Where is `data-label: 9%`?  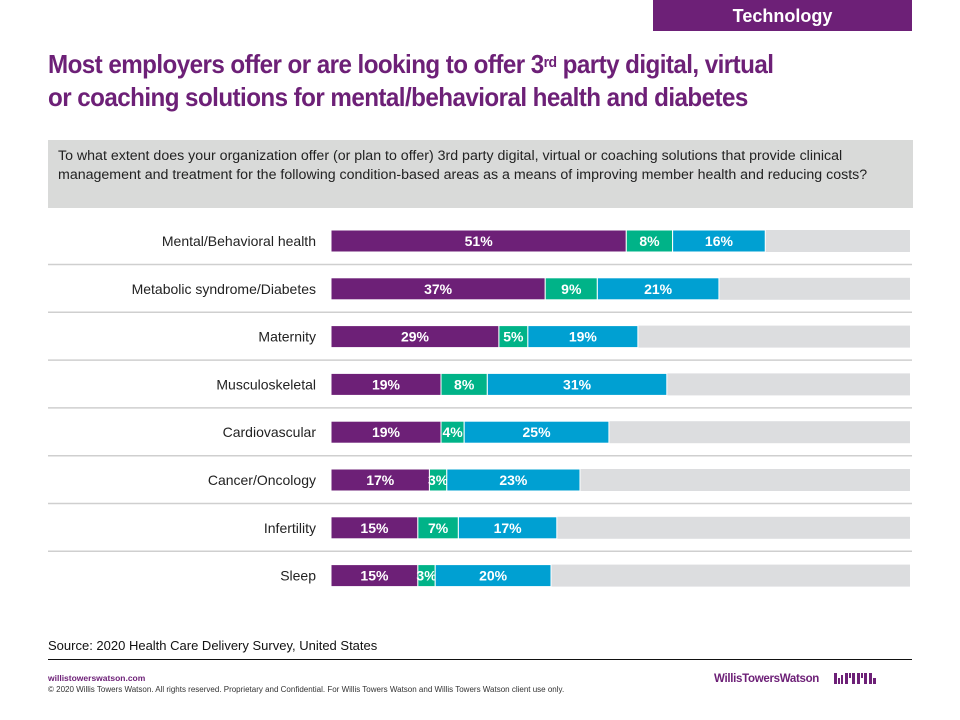
data-label: 9% is located at coordinates (571, 289).